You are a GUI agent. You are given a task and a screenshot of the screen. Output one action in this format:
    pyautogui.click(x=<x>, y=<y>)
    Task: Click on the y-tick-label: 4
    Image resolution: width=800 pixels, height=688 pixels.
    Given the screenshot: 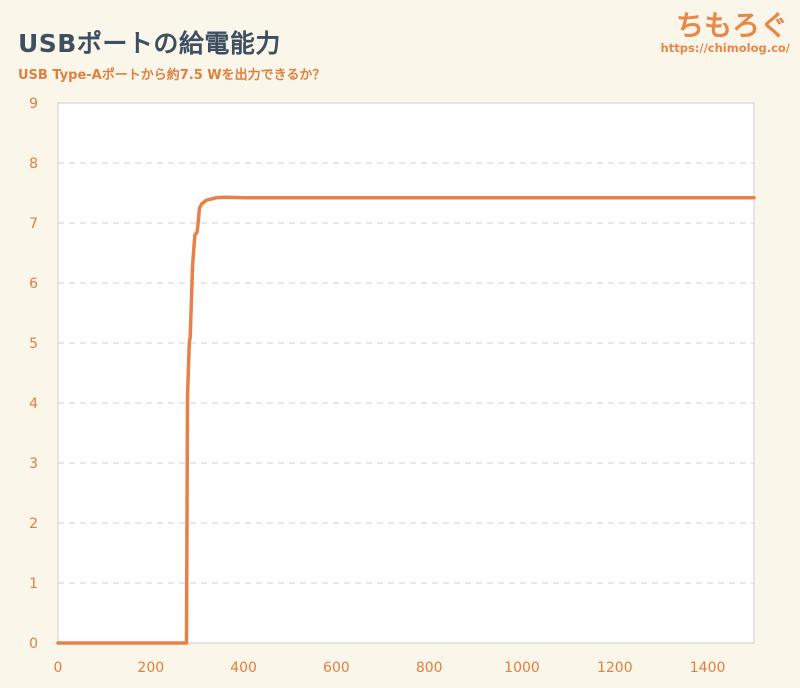 What is the action you would take?
    pyautogui.click(x=33, y=404)
    